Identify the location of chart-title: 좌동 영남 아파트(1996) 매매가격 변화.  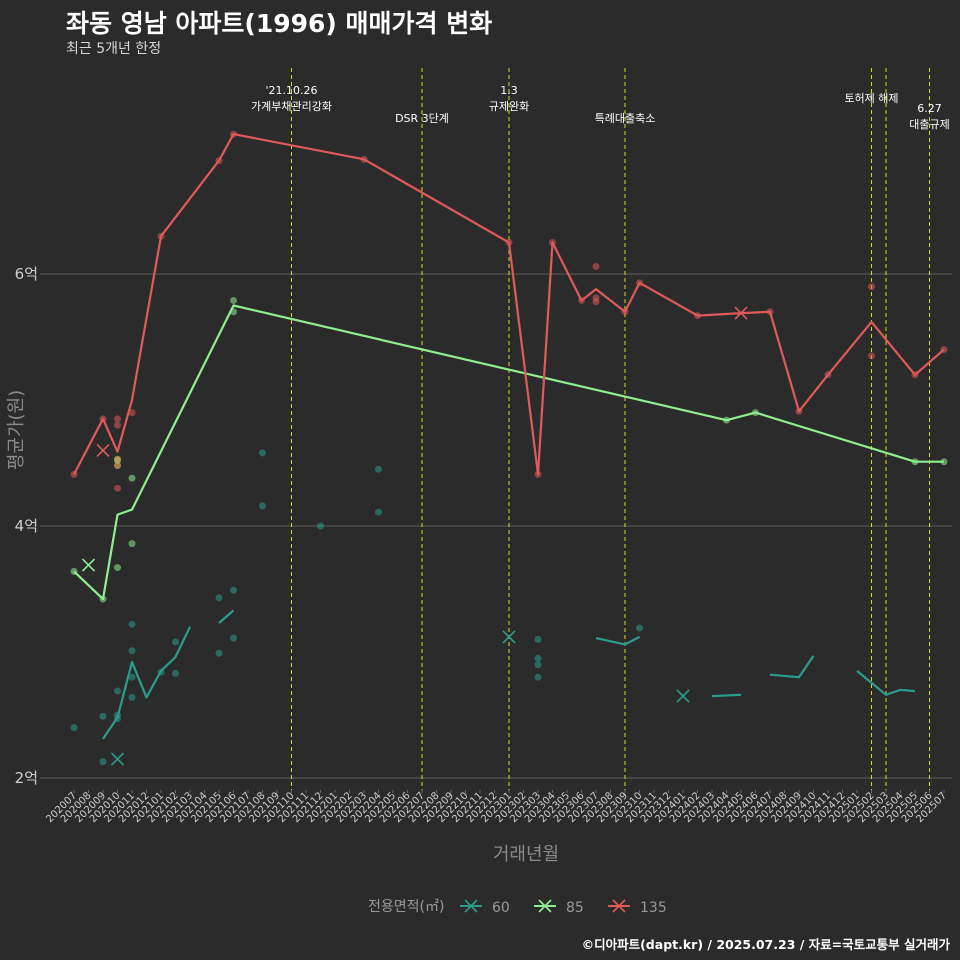
(279, 23).